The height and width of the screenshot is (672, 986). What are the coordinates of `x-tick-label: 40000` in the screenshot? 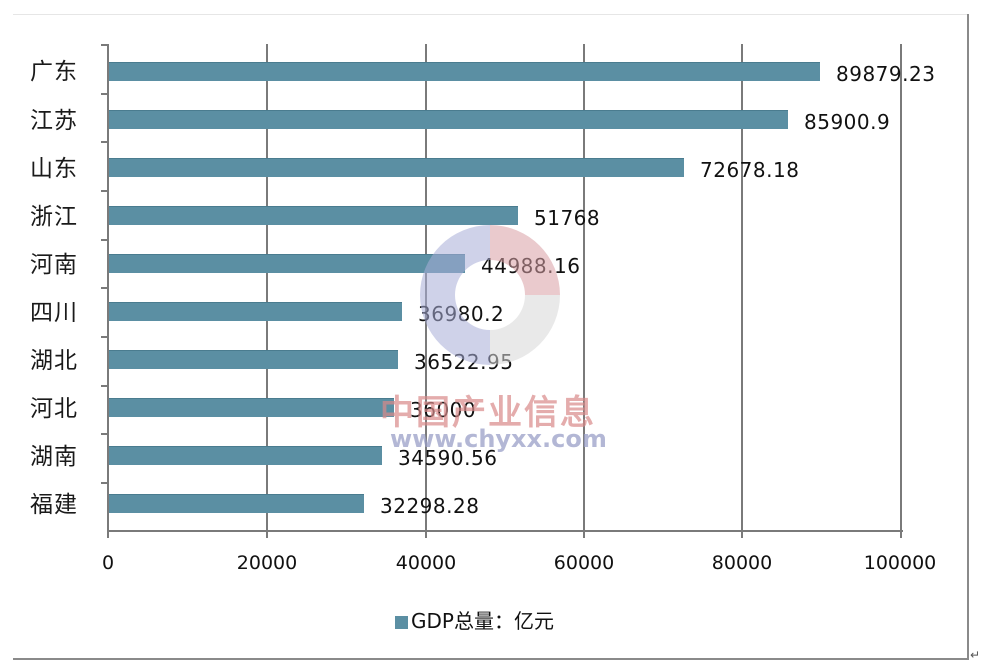 It's located at (426, 563).